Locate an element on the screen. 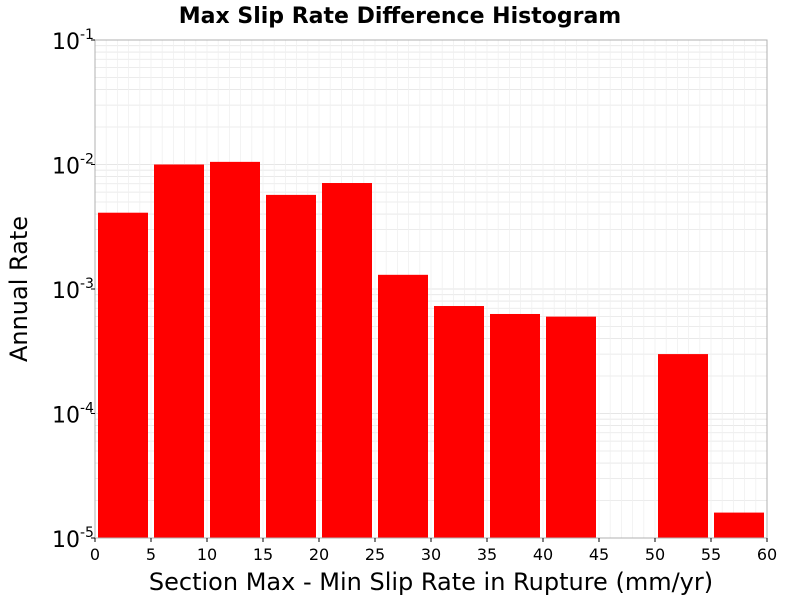 The height and width of the screenshot is (600, 800). y-tick-label: 10⁻³ is located at coordinates (73, 290).